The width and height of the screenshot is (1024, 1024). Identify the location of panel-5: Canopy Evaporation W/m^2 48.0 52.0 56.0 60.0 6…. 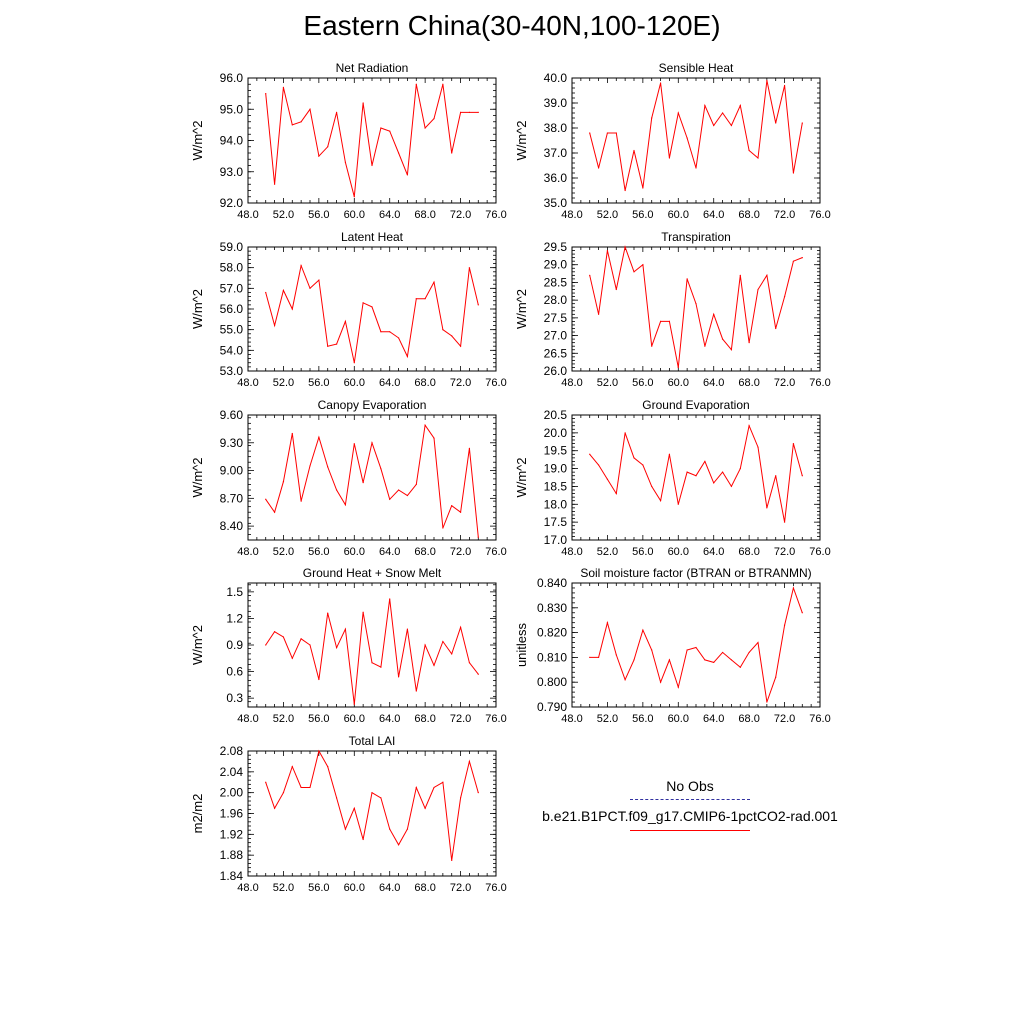
(348, 478).